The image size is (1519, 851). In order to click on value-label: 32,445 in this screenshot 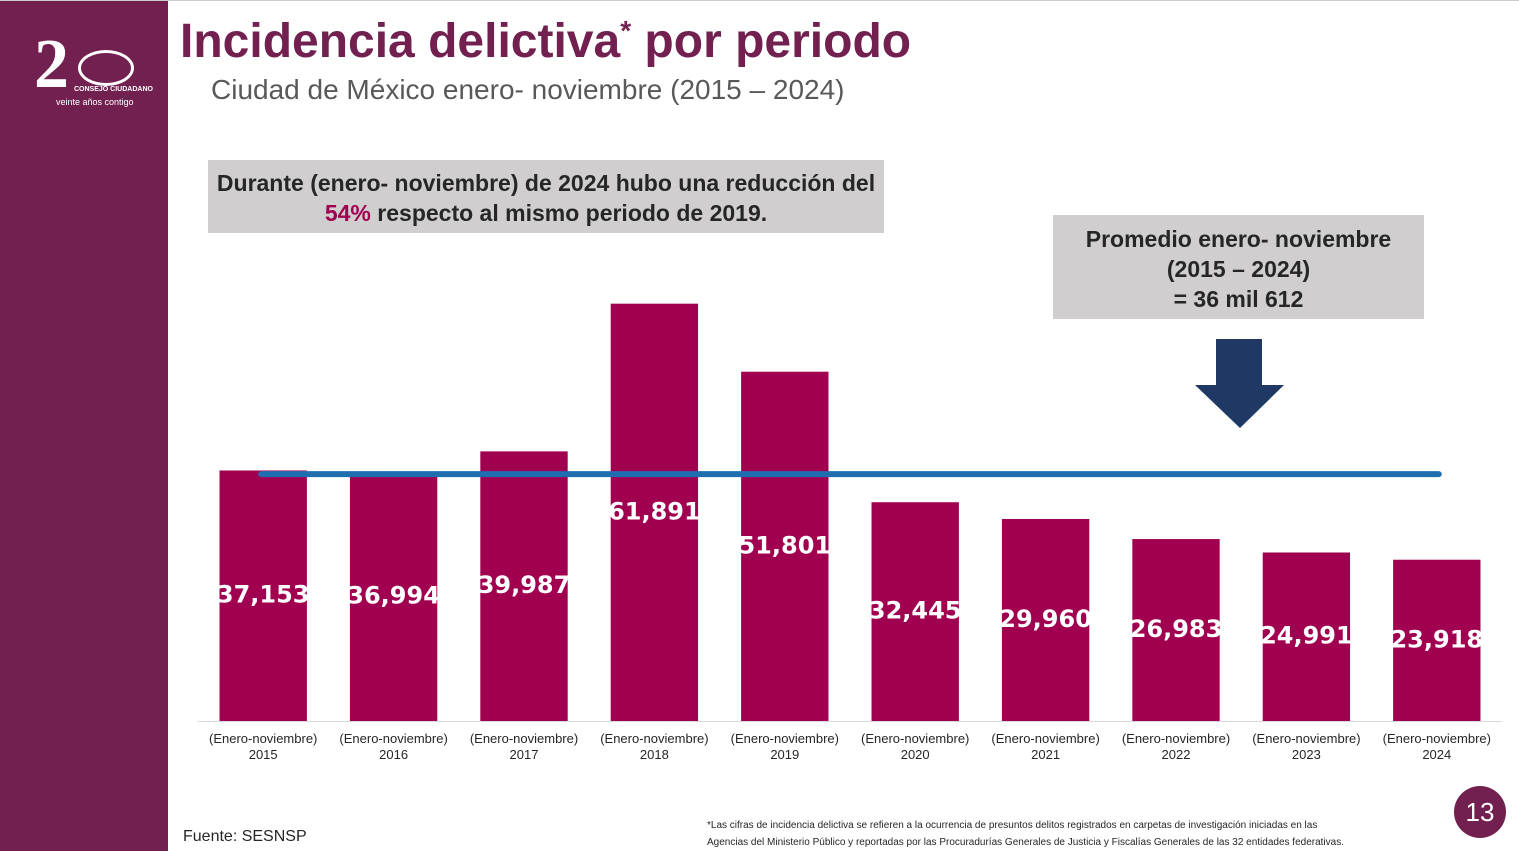, I will do `click(915, 611)`.